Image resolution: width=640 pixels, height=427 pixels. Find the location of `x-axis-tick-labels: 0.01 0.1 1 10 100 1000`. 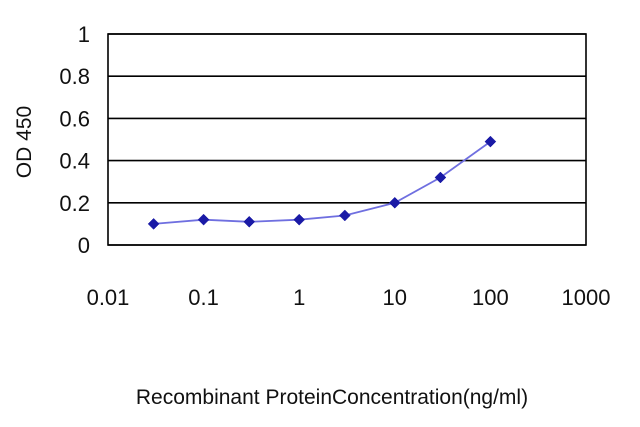

x-axis-tick-labels: 0.01 0.1 1 10 100 1000 is located at coordinates (349, 297).